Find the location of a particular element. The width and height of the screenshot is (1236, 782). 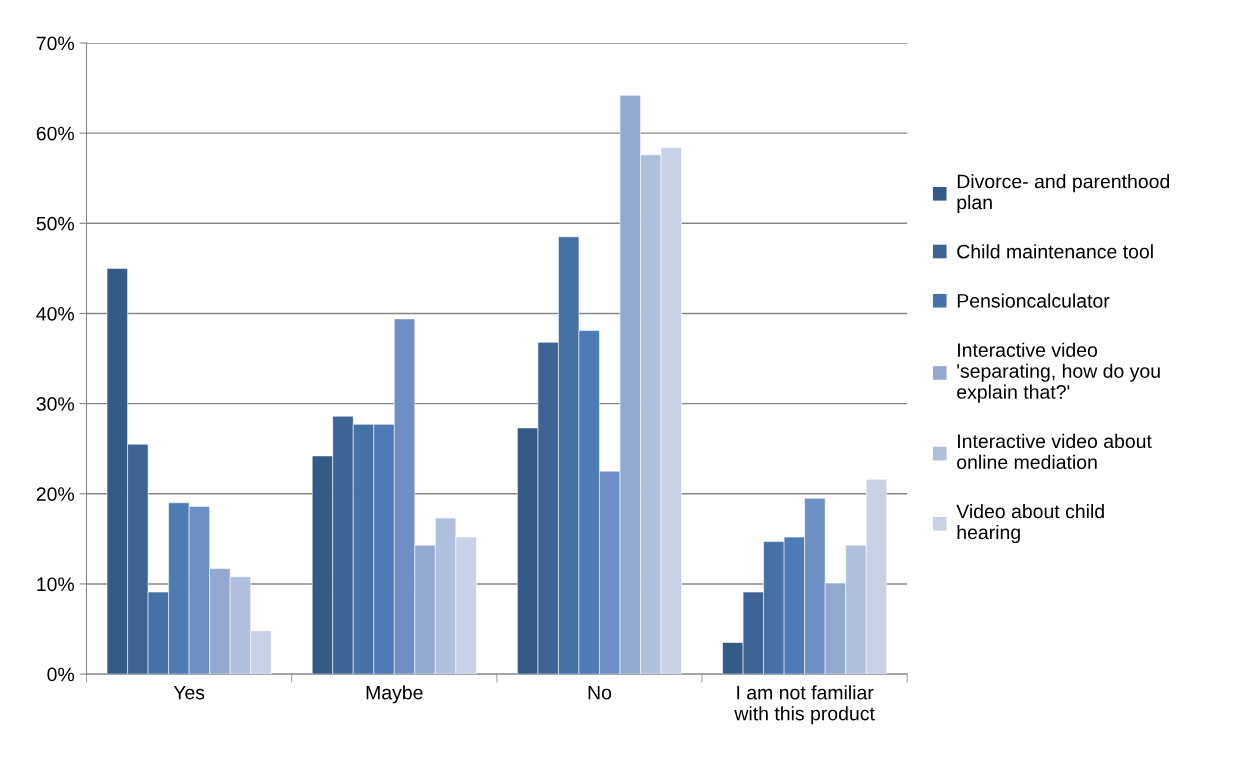

x-tick-label: Maybe is located at coordinates (394, 694).